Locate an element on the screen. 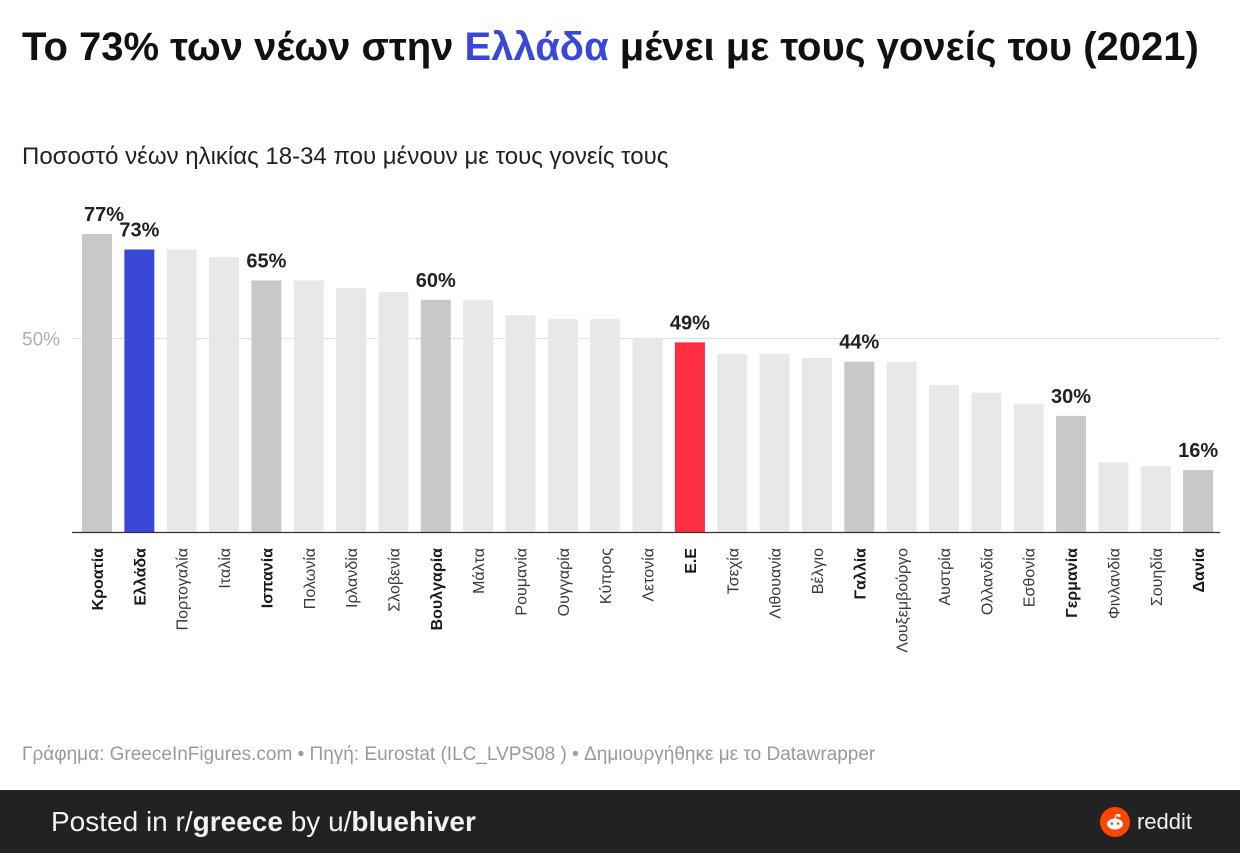 Image resolution: width=1240 pixels, height=853 pixels. bar-value-label: 73% is located at coordinates (139, 230).